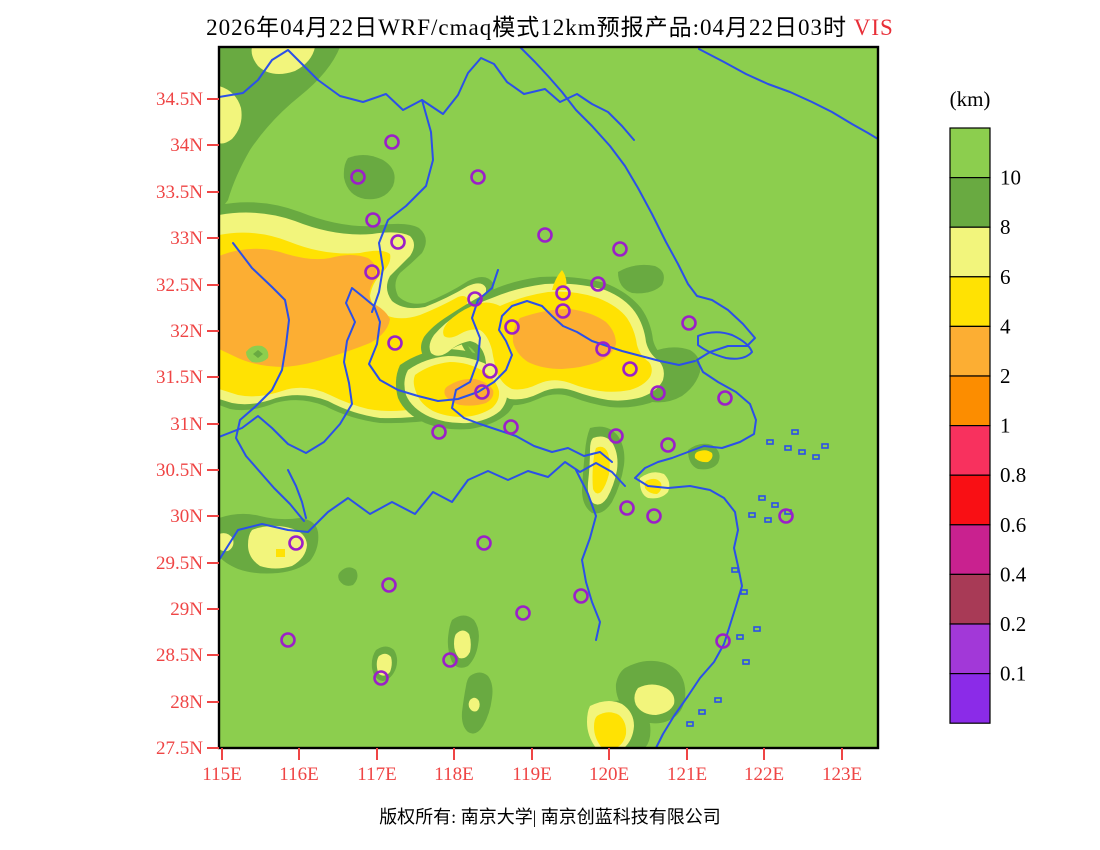 The height and width of the screenshot is (850, 1100). What do you see at coordinates (1010, 178) in the screenshot?
I see `legend-value-label: 10` at bounding box center [1010, 178].